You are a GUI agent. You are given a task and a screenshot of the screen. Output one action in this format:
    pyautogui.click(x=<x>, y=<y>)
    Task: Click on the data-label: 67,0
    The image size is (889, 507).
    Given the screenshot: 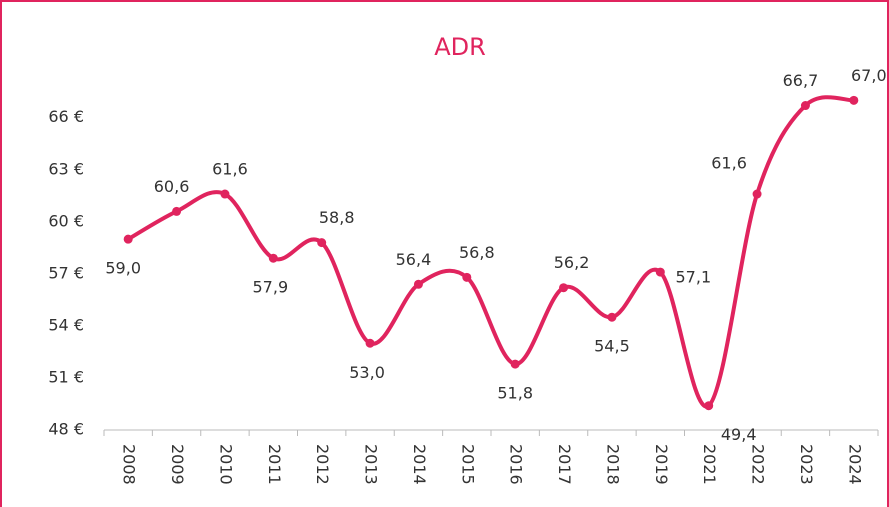 What is the action you would take?
    pyautogui.click(x=869, y=75)
    